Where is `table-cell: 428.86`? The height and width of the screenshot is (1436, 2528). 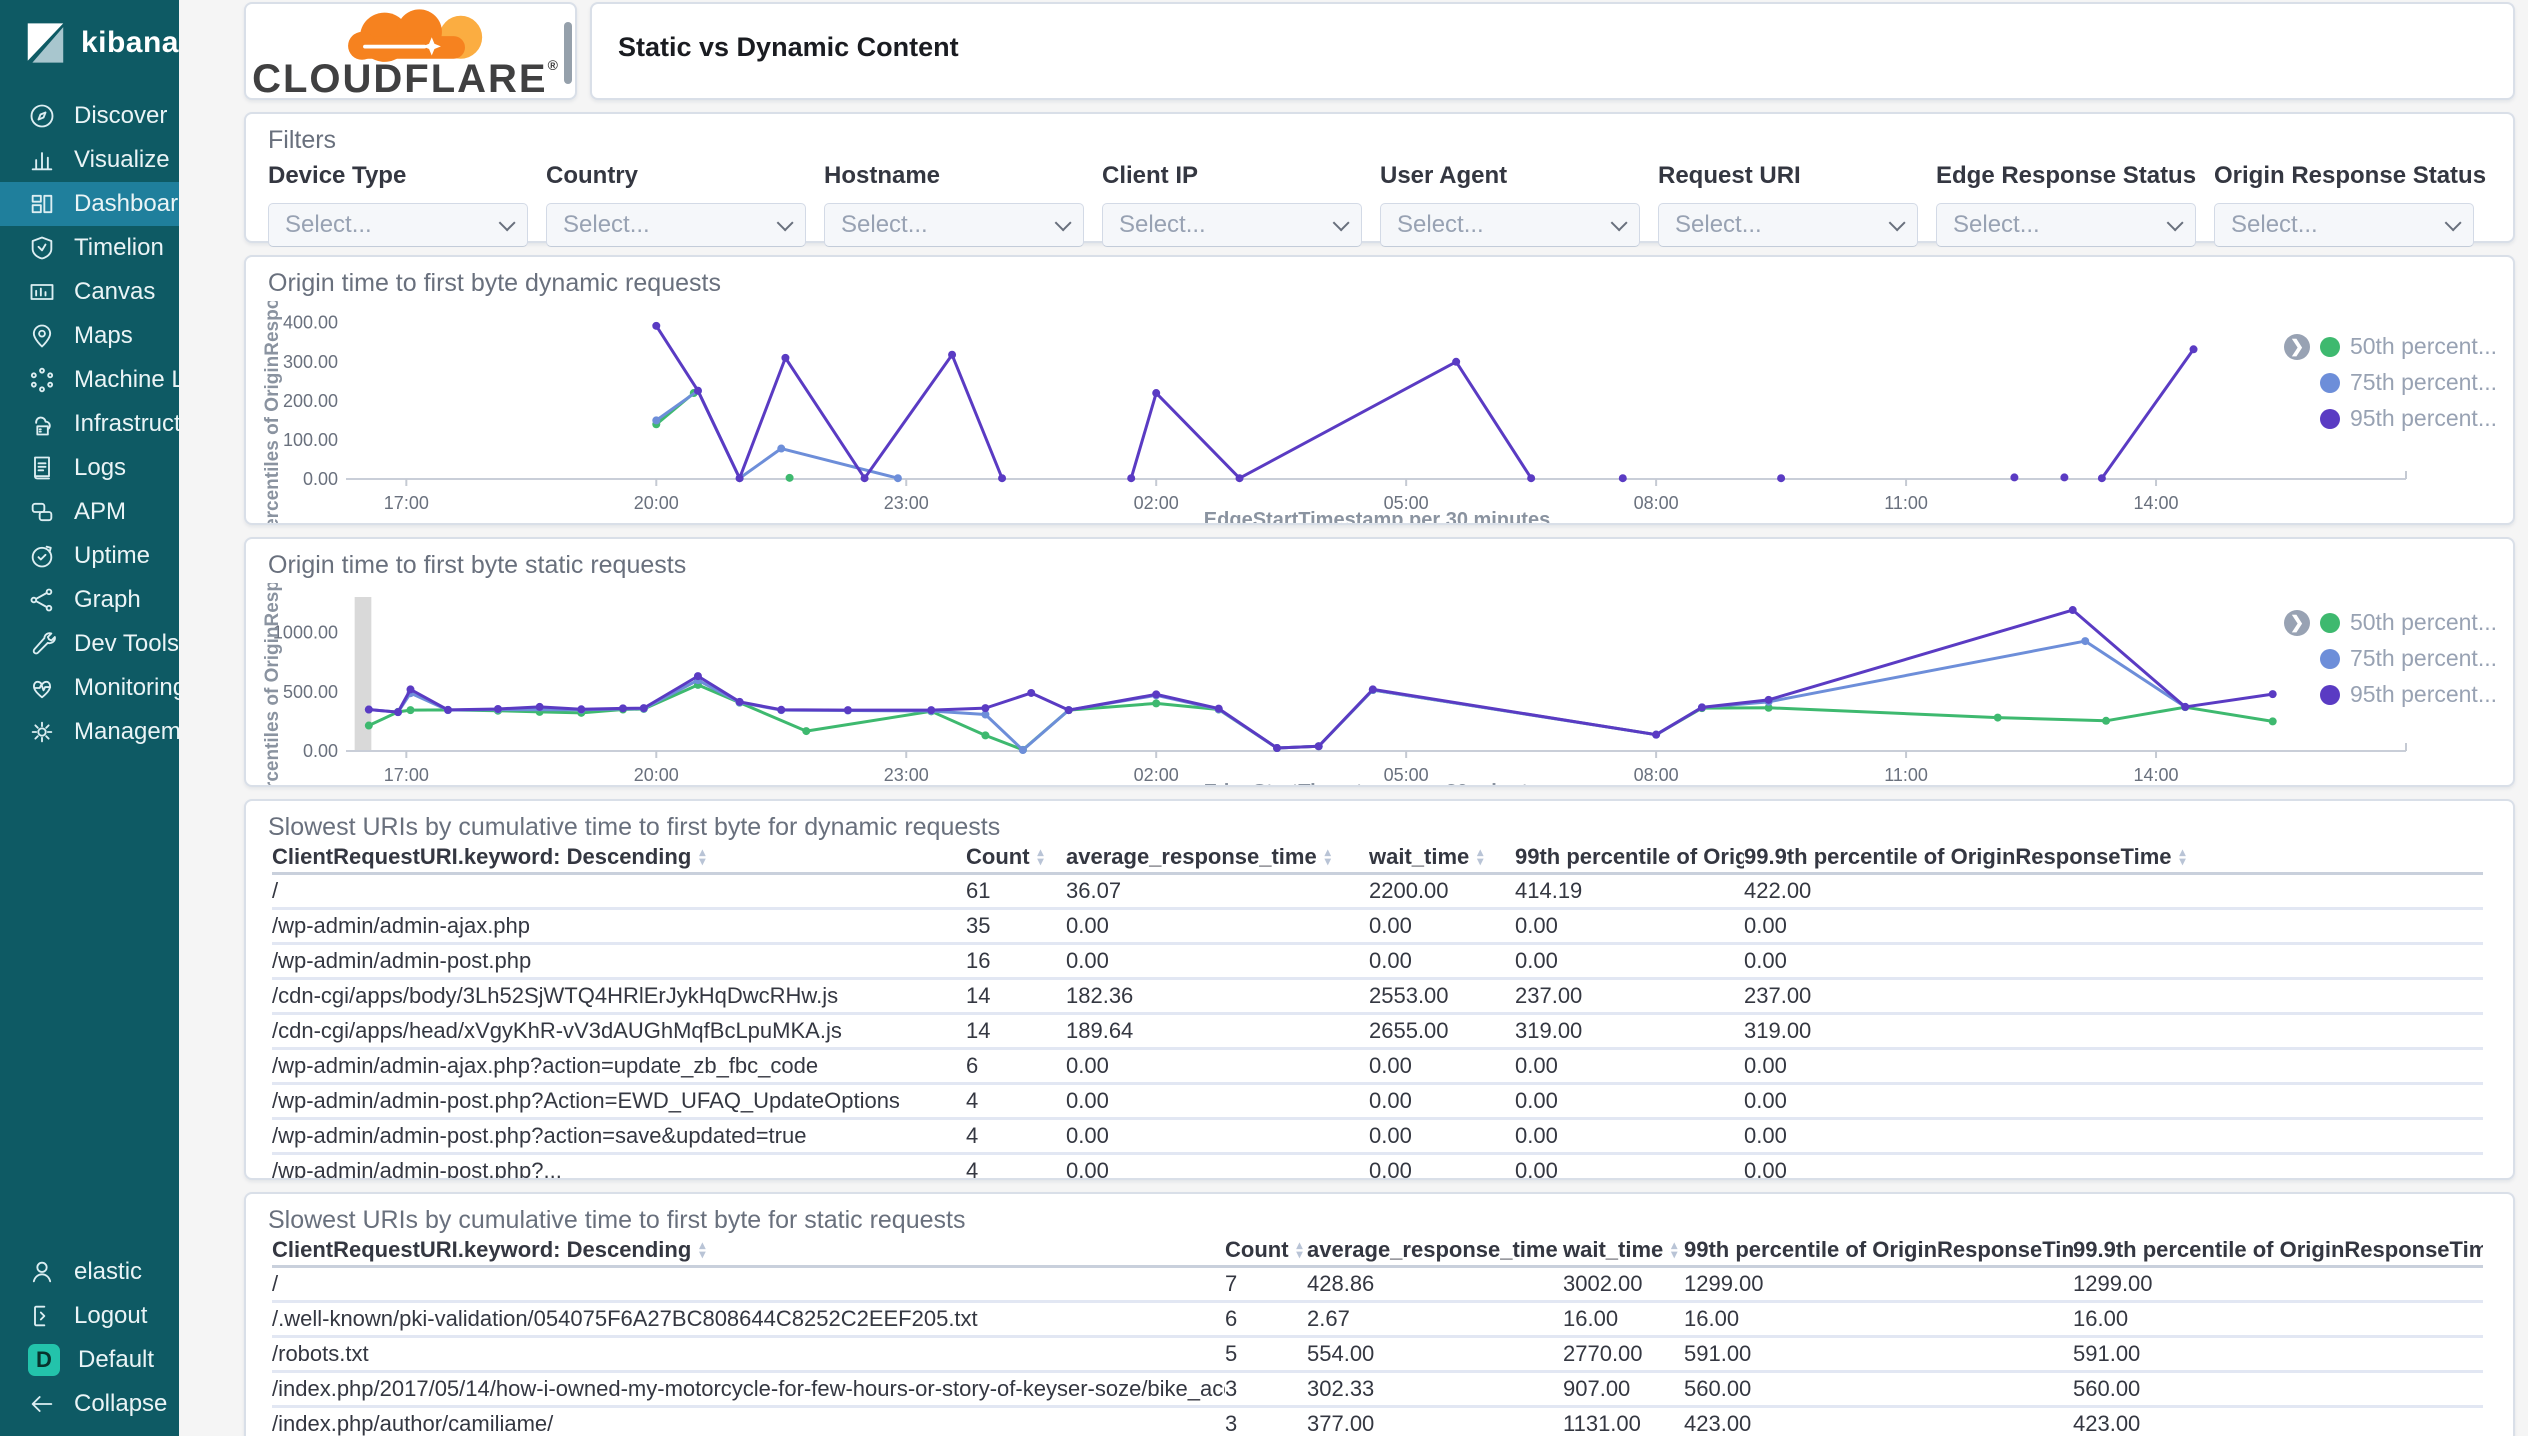 table-cell: 428.86 is located at coordinates (1341, 1283).